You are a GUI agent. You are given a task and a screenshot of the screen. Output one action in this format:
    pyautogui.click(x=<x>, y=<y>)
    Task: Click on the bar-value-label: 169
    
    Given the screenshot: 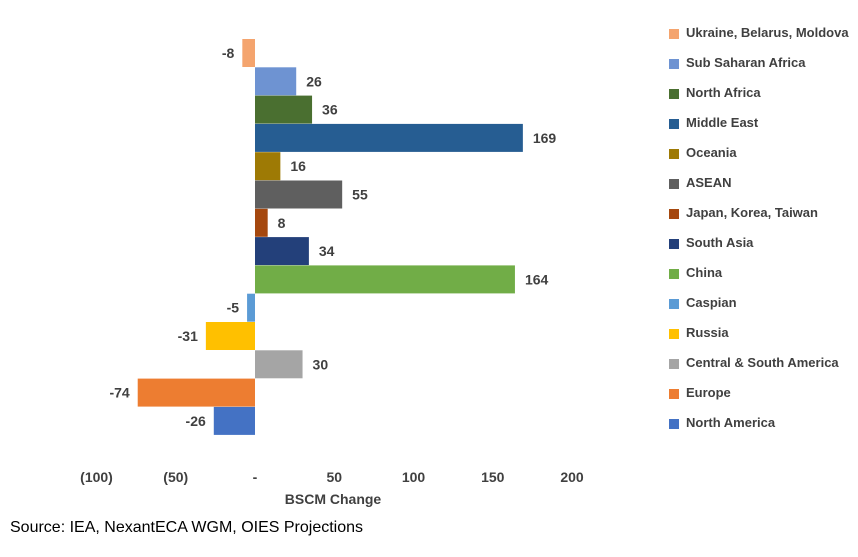 What is the action you would take?
    pyautogui.click(x=545, y=138)
    